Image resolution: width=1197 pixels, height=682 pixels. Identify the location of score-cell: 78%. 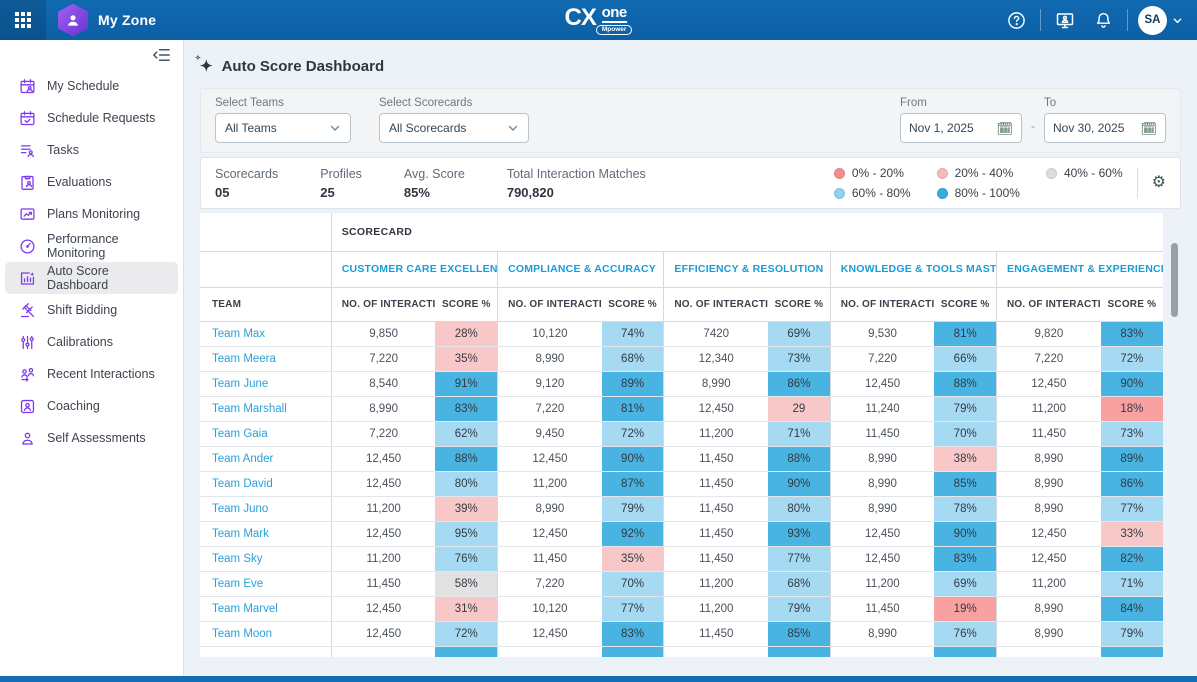
(965, 509).